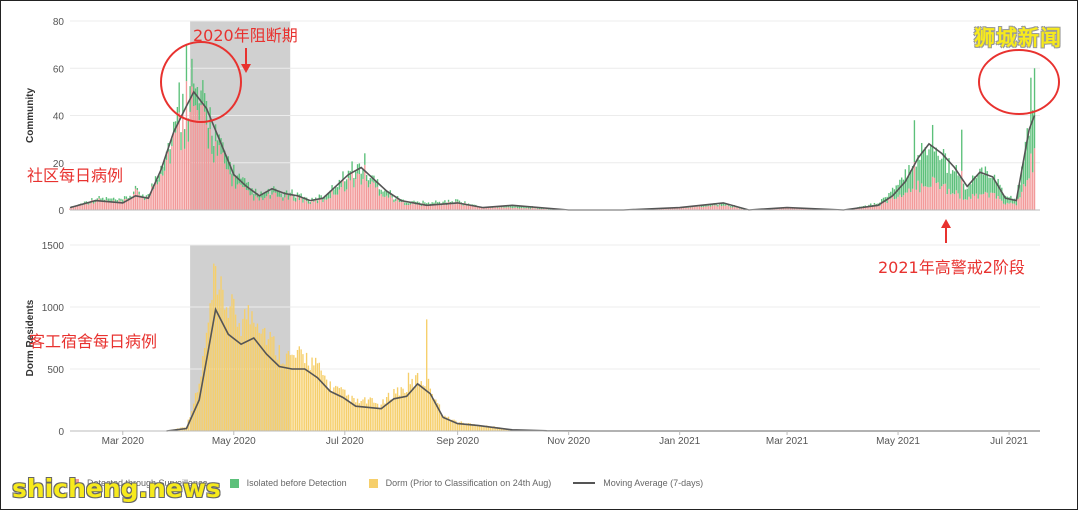 This screenshot has height=512, width=1080. Describe the element at coordinates (75, 175) in the screenshot. I see `community-daily-label: 社区每日病例` at that location.